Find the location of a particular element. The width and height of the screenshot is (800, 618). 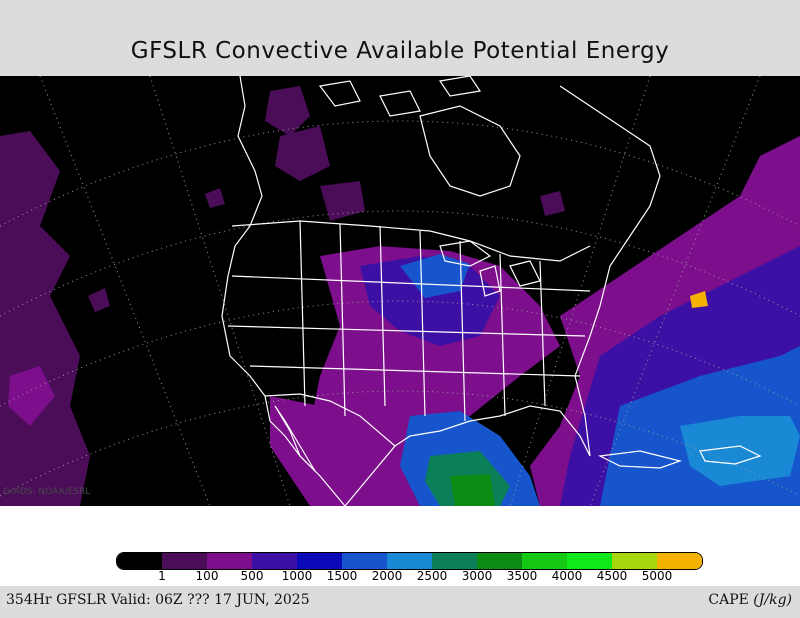

cape-region-quebec is located at coordinates (552, 203).